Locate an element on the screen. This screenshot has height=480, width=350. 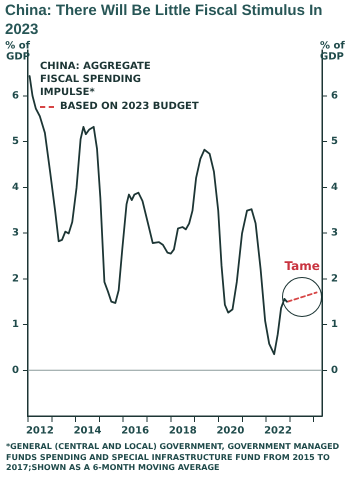
x-tick-label: 2012 is located at coordinates (40, 431).